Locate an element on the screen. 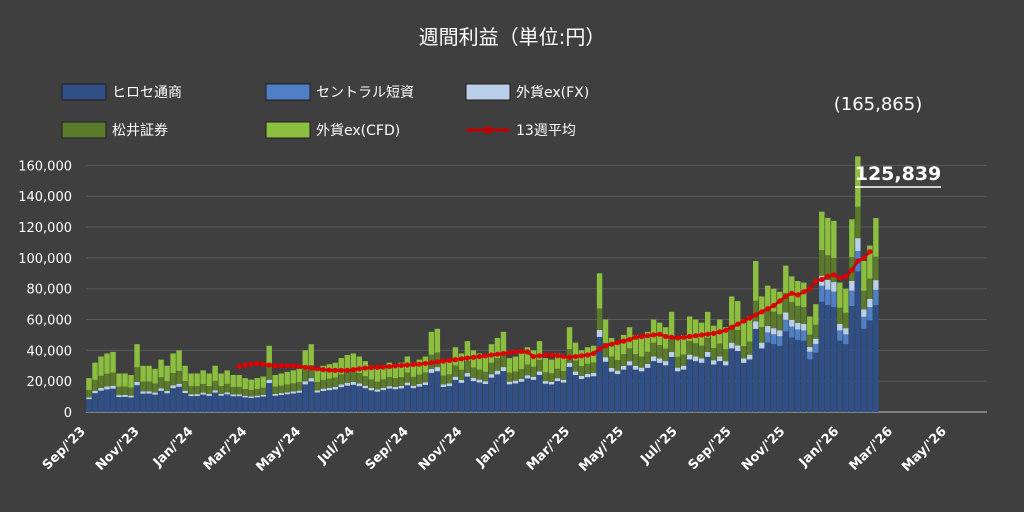  avg-line is located at coordinates (554, 311).